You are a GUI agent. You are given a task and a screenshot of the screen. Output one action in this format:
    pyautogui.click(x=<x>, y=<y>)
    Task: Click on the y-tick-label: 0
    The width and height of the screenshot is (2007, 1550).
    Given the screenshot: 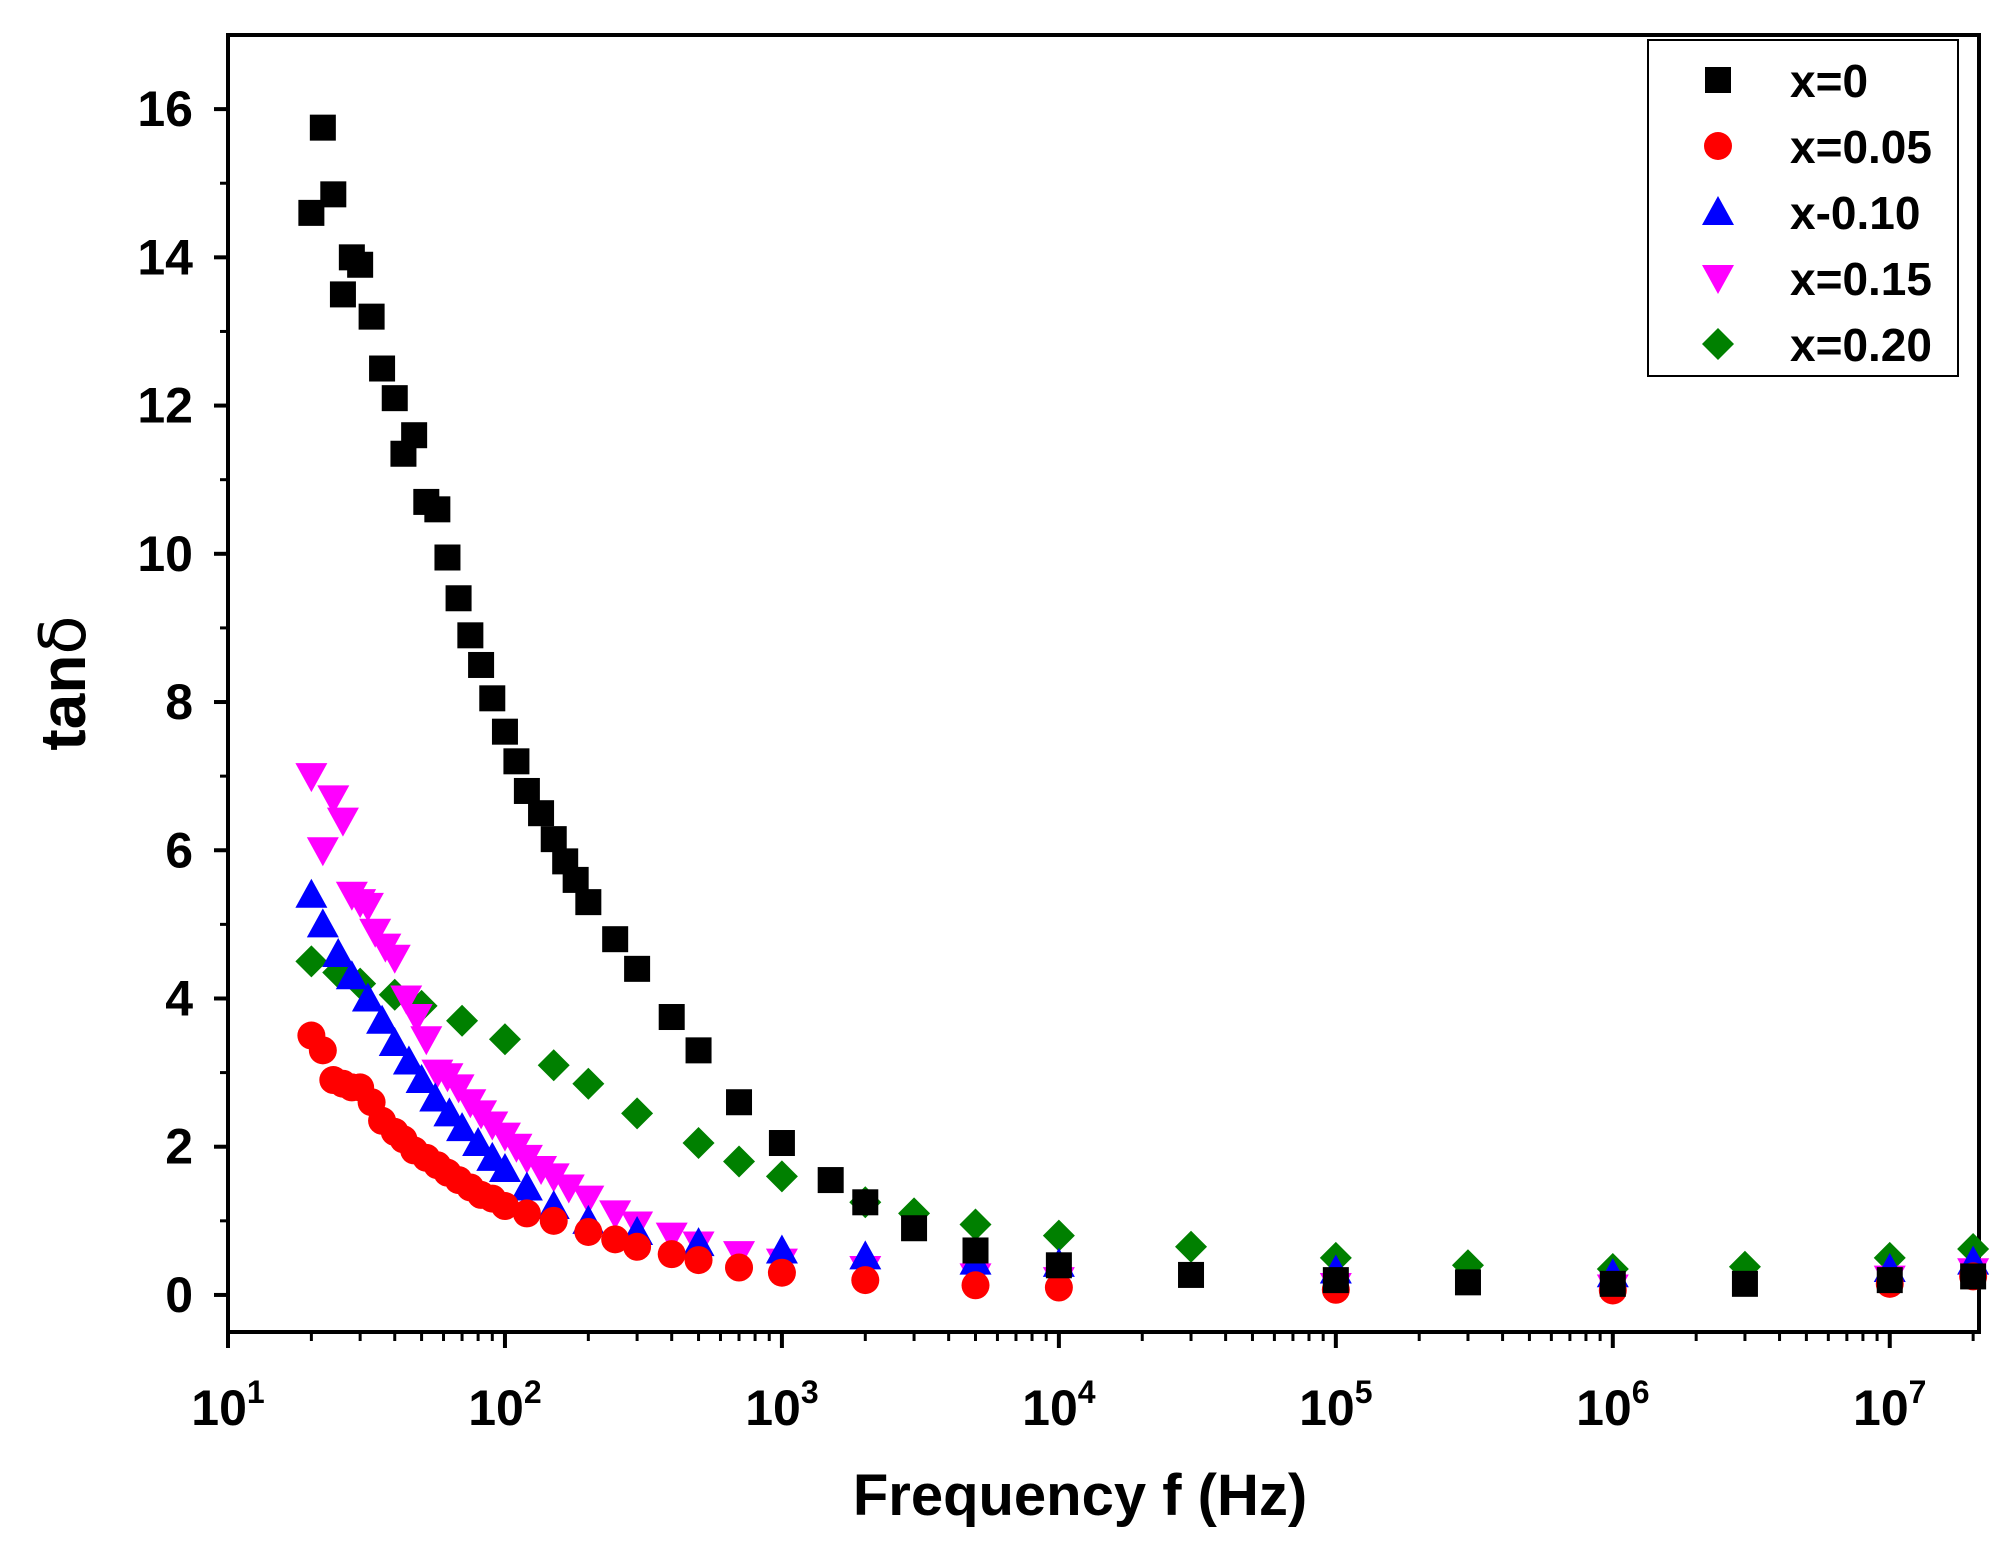 What is the action you would take?
    pyautogui.click(x=179, y=1295)
    